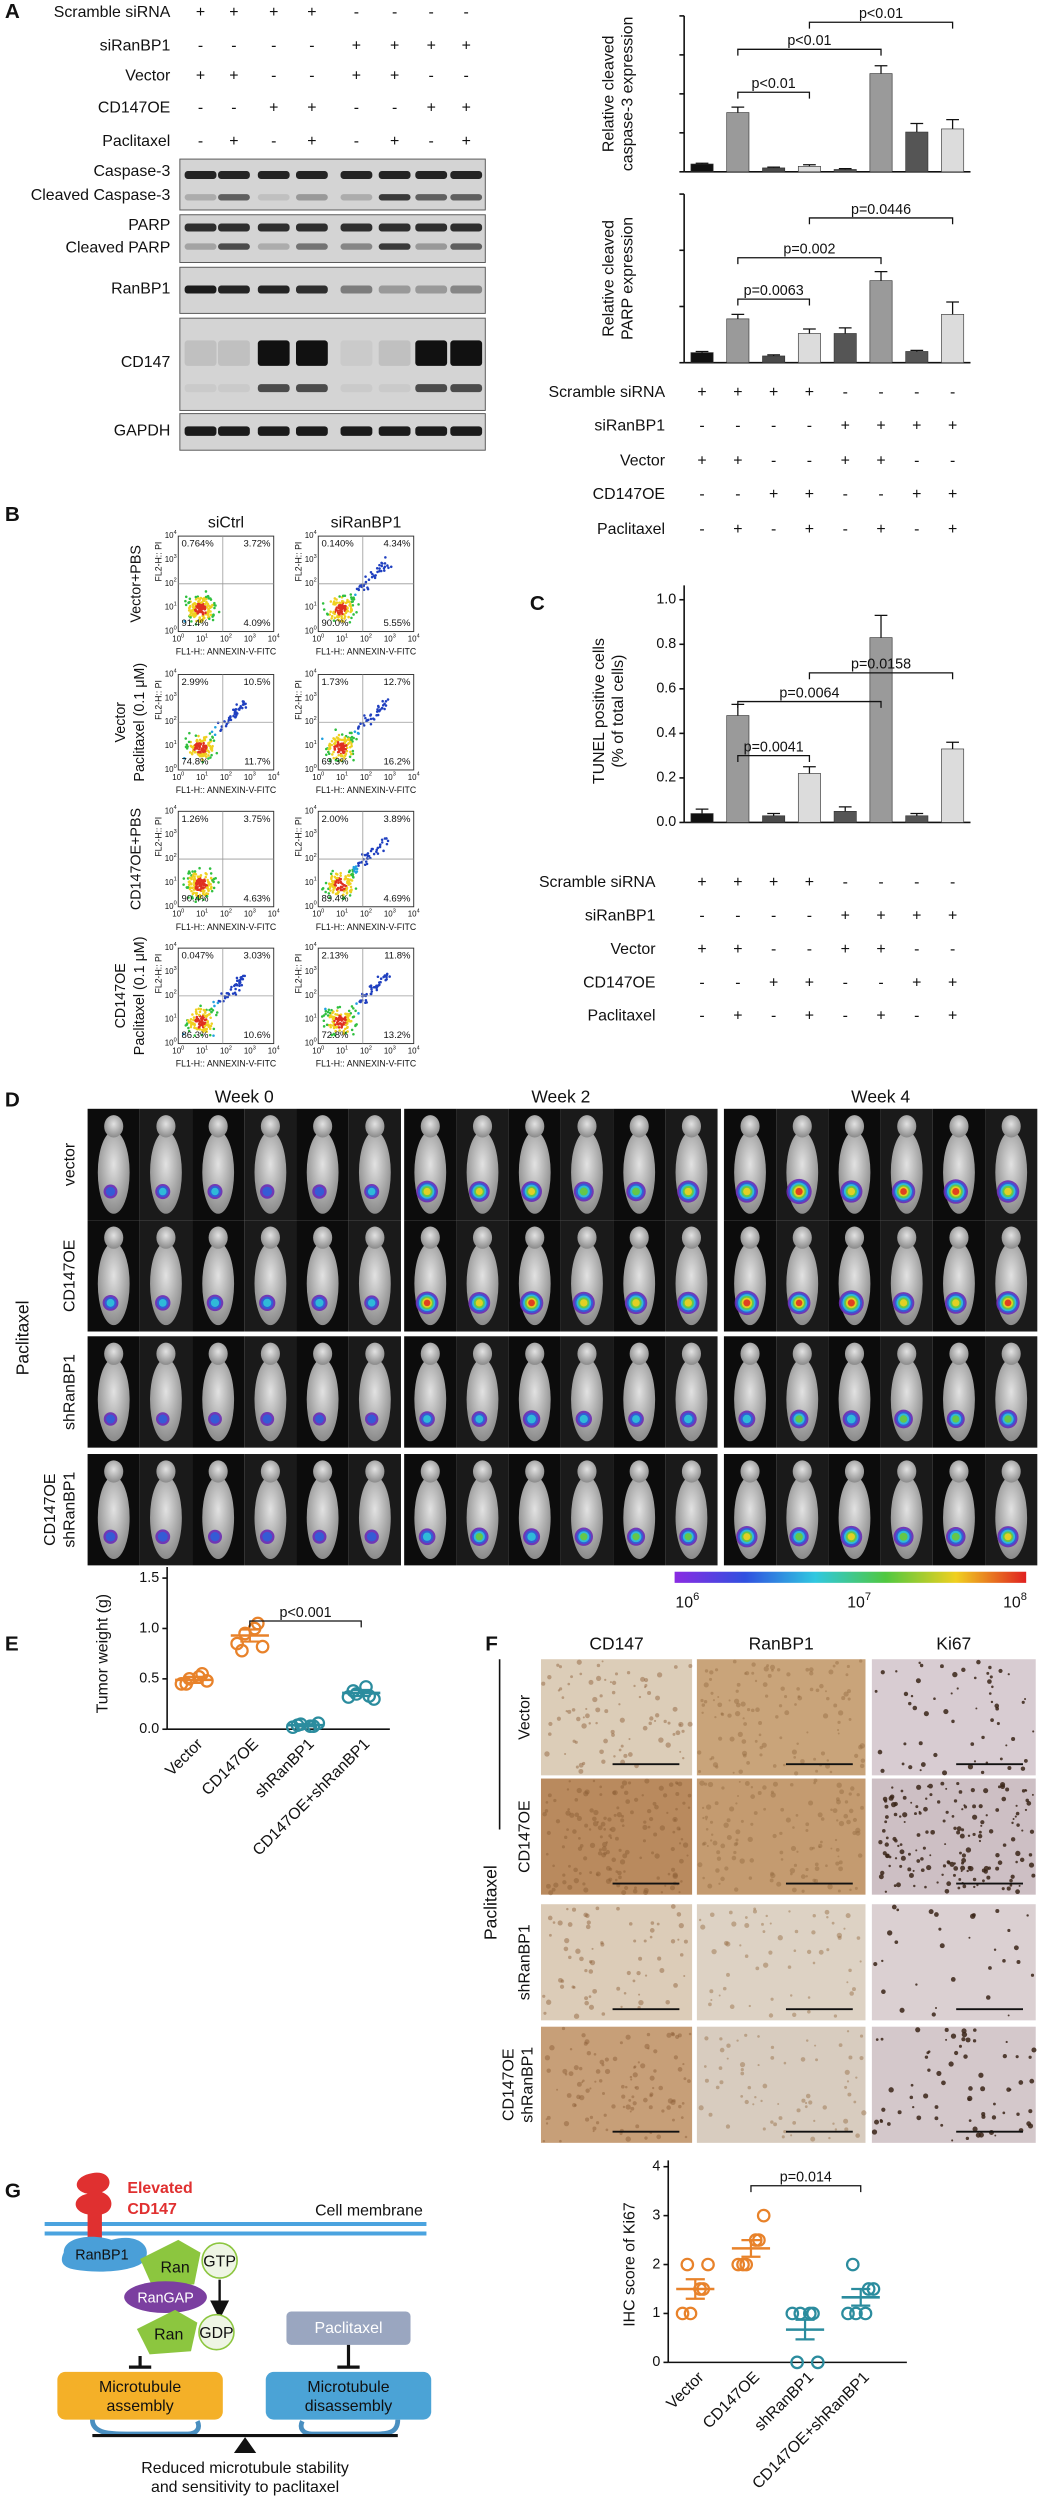 This screenshot has width=1039, height=2496. I want to click on y-axis-label: TUNEL positive cells, so click(599, 711).